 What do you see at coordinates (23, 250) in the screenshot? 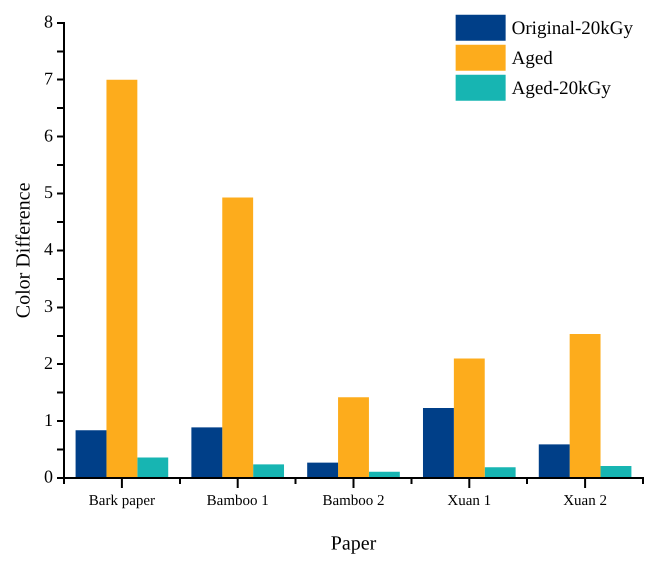
I see `y-axis-title: Color Difference` at bounding box center [23, 250].